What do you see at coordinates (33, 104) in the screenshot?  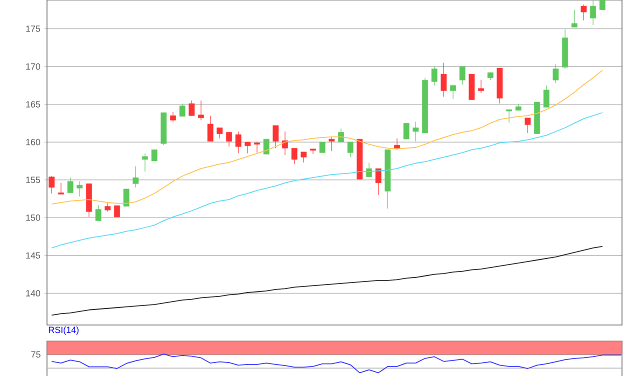 I see `y-tick-label: 165` at bounding box center [33, 104].